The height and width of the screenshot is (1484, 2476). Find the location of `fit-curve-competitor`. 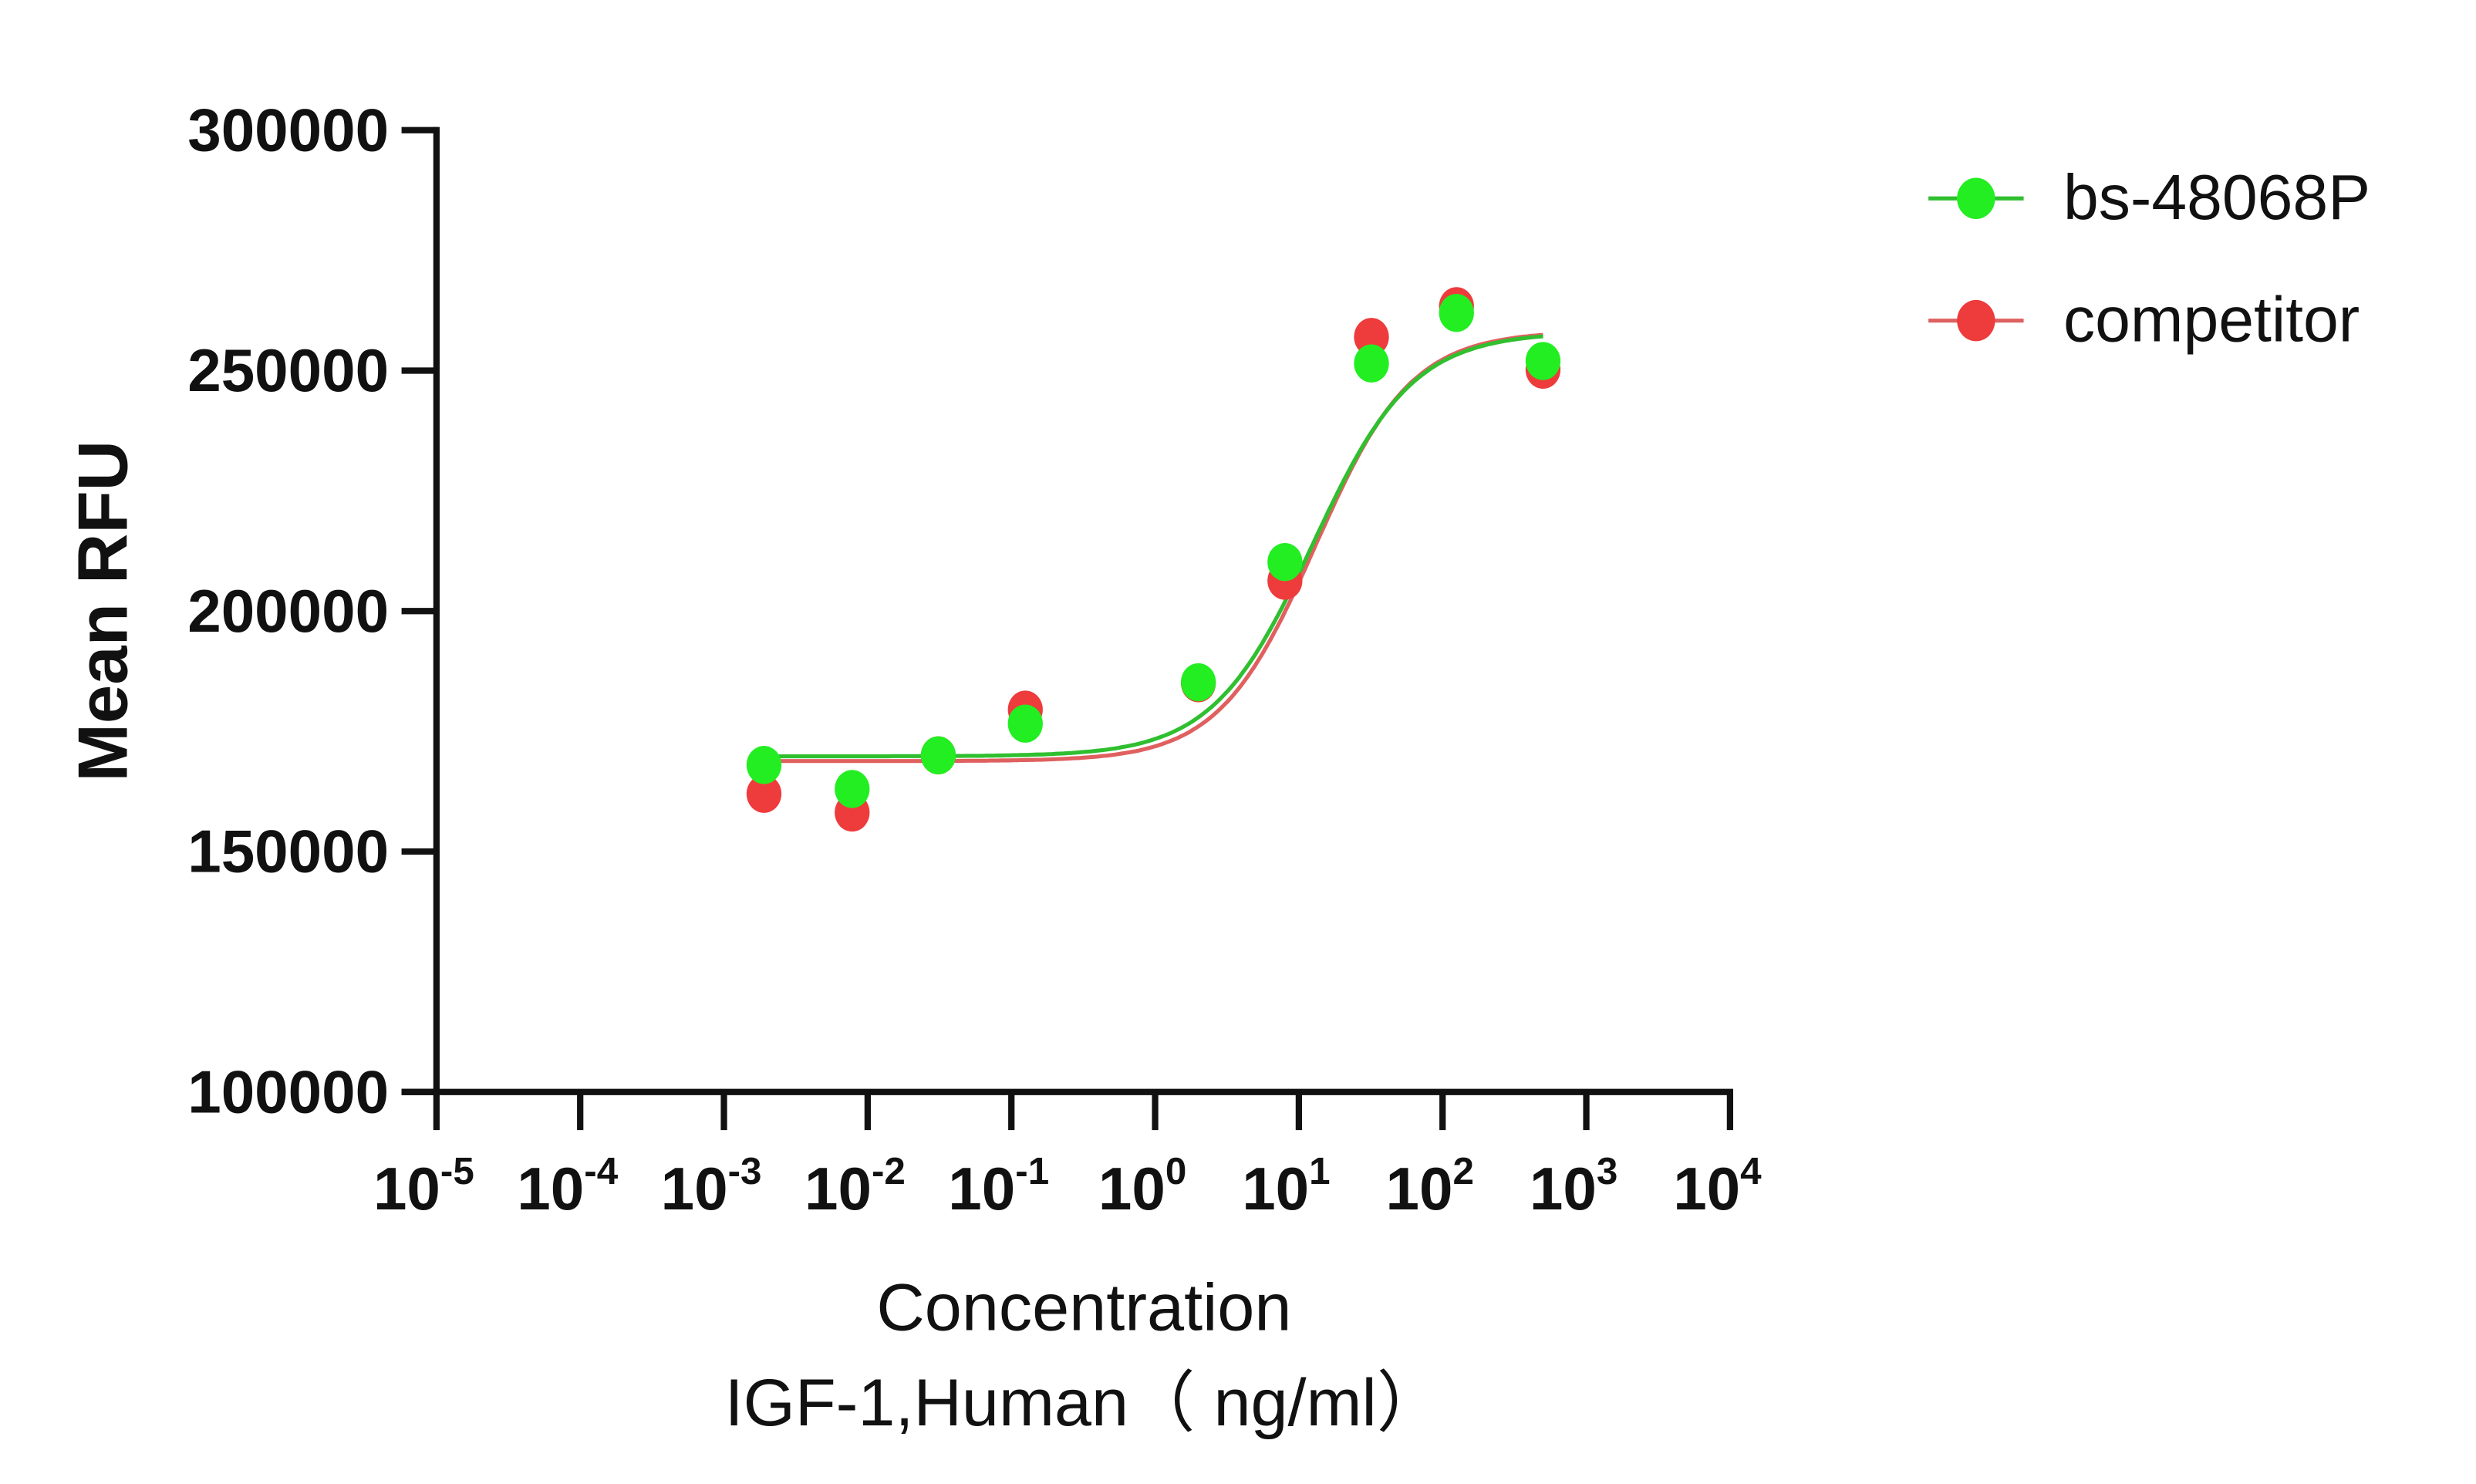

fit-curve-competitor is located at coordinates (1153, 548).